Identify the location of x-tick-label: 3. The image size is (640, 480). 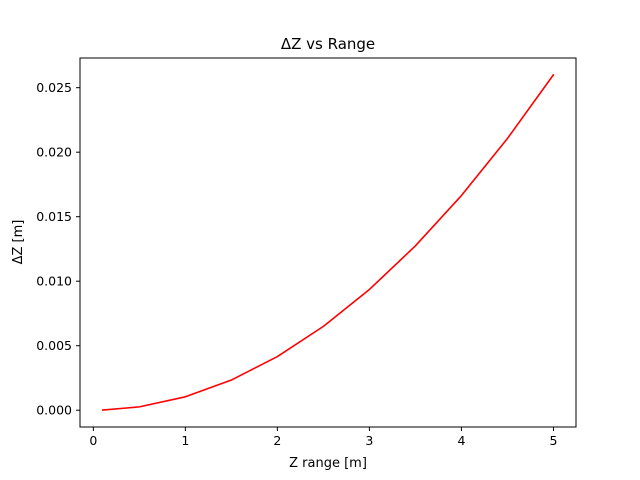
(369, 440).